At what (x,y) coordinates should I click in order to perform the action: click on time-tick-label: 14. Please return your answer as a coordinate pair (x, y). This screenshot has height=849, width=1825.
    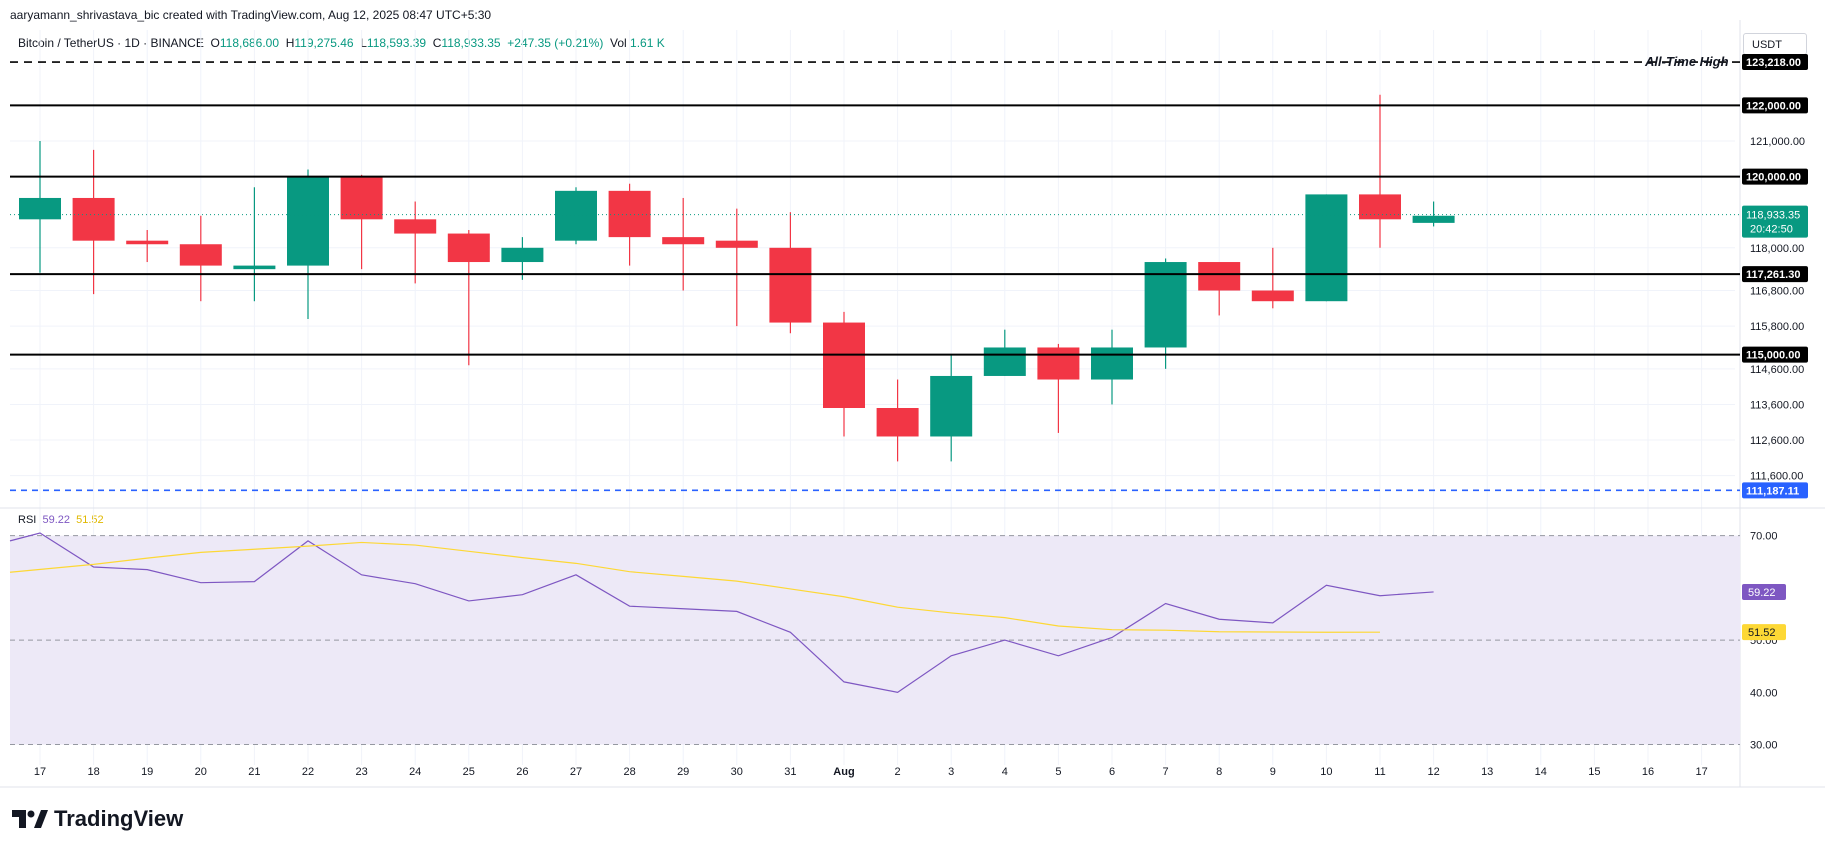
    Looking at the image, I should click on (1541, 772).